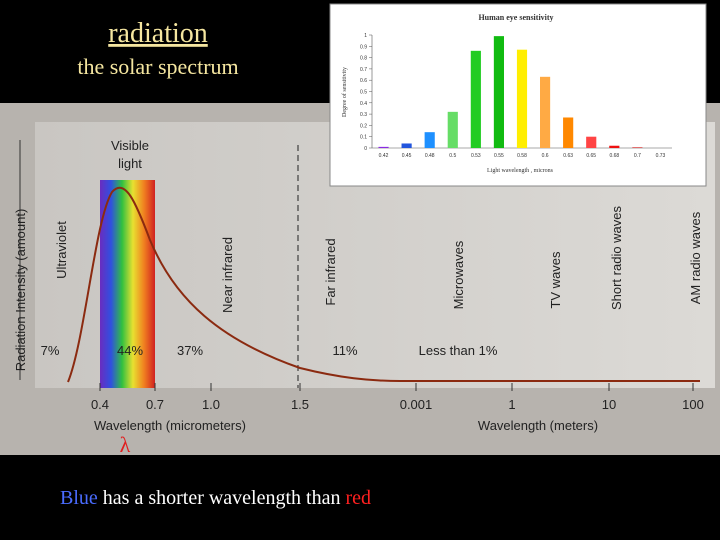 The height and width of the screenshot is (540, 720). I want to click on x-tick-label: 0.45, so click(407, 156).